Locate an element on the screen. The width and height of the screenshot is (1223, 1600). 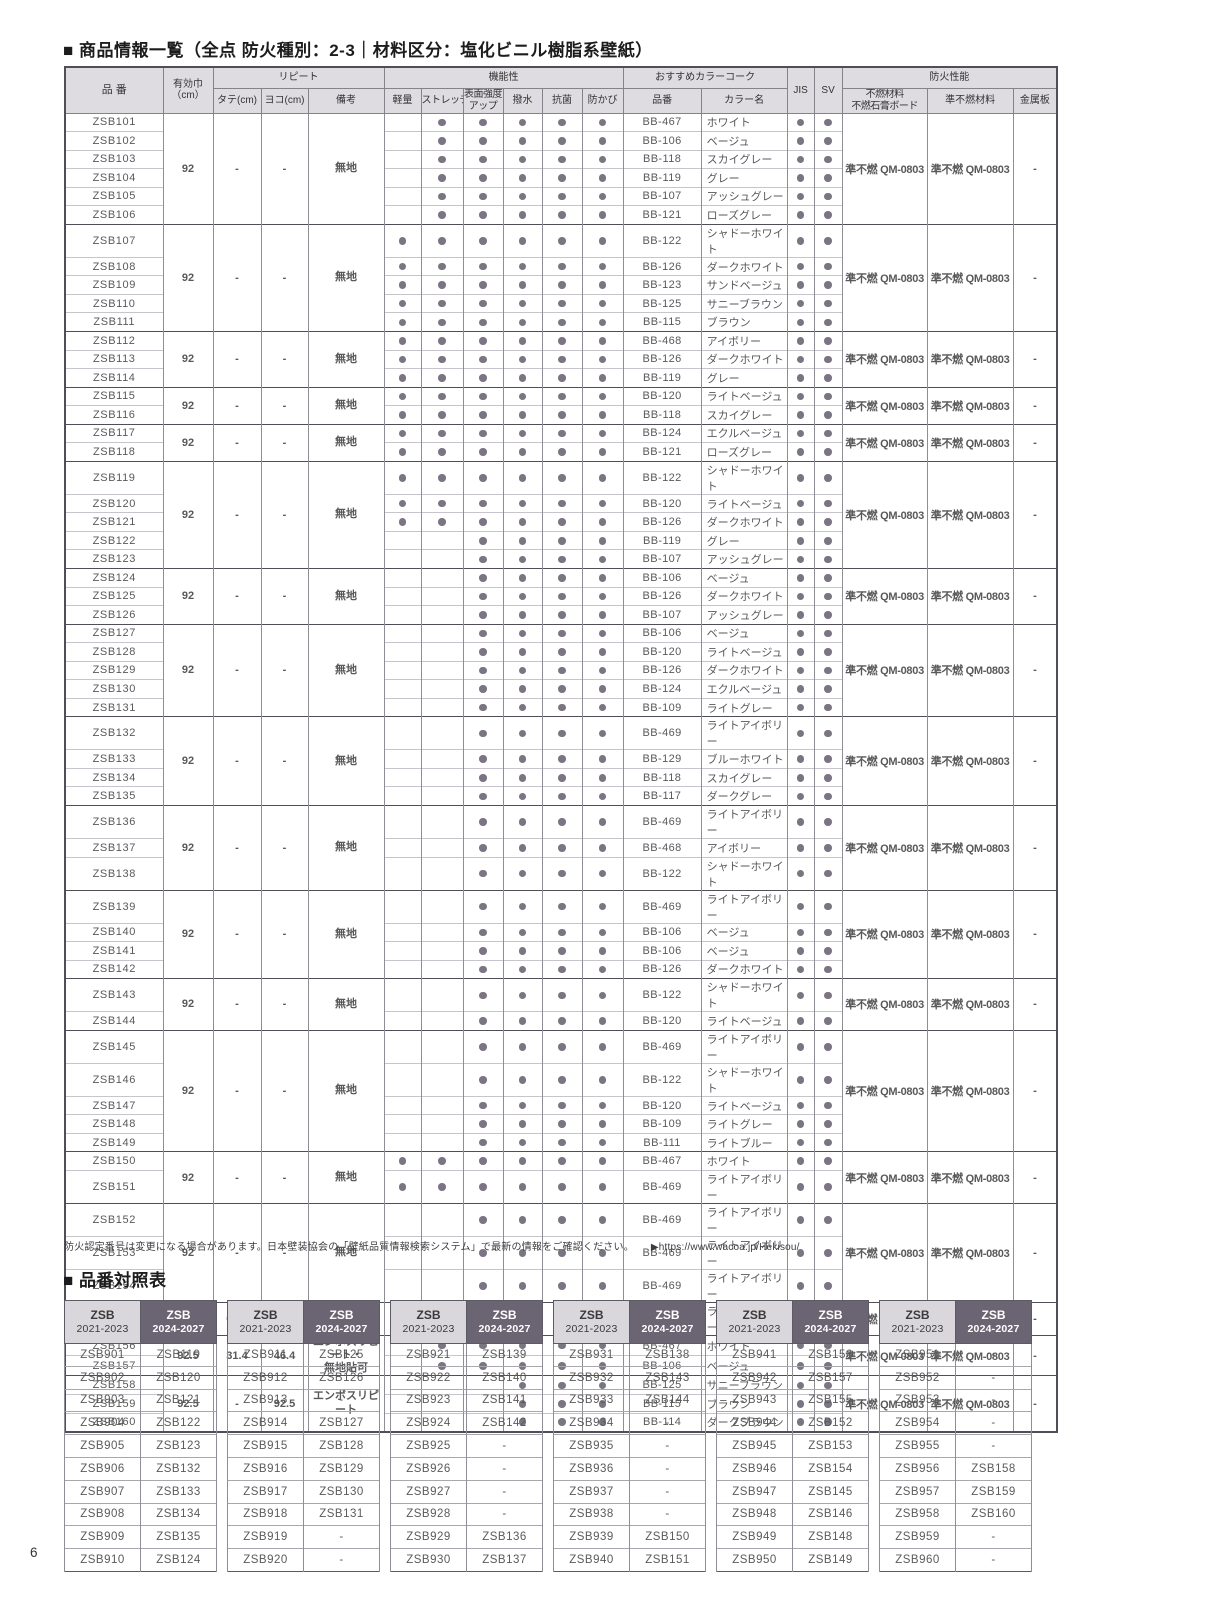
old-product-number: ZSB922 is located at coordinates (428, 1377).